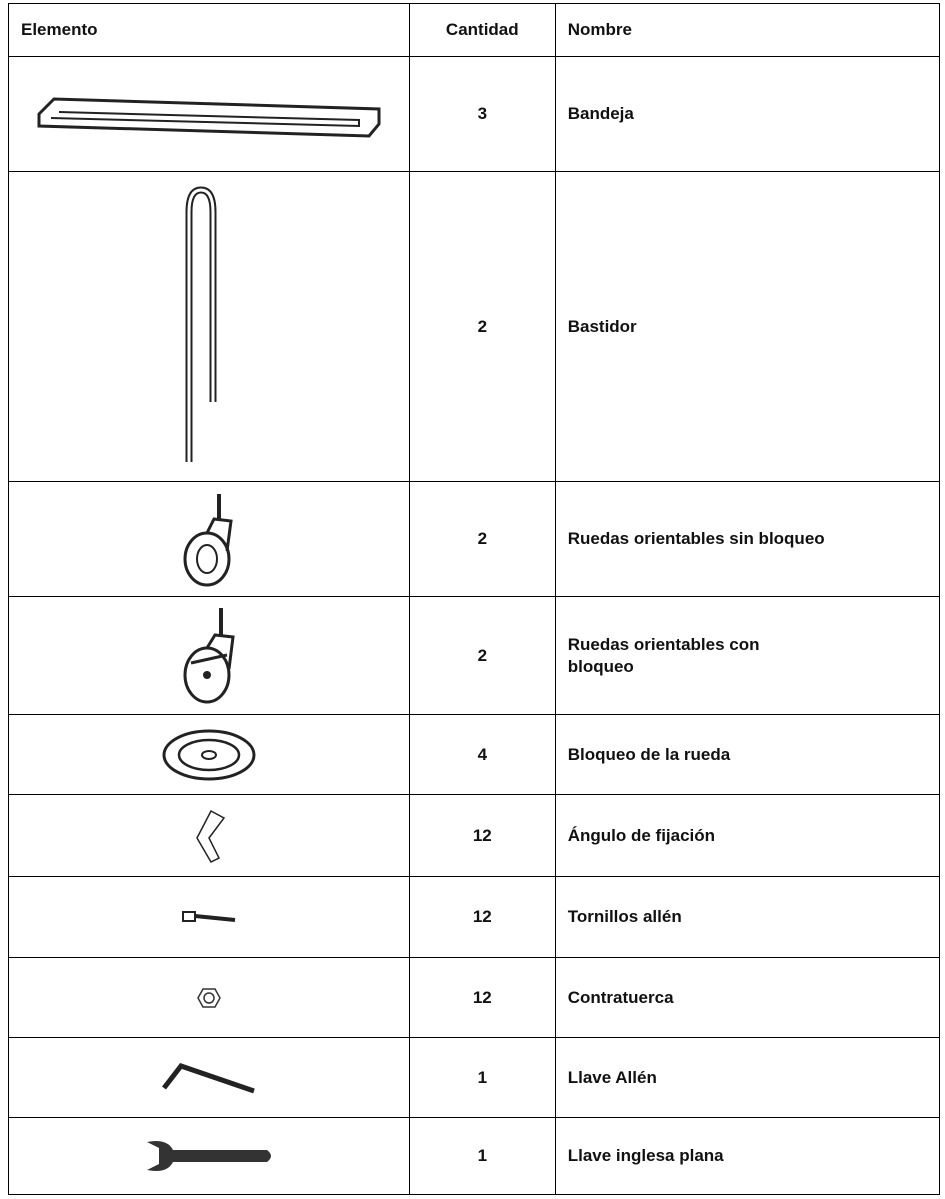  Describe the element at coordinates (482, 30) in the screenshot. I see `header-cell: Cantidad` at that location.